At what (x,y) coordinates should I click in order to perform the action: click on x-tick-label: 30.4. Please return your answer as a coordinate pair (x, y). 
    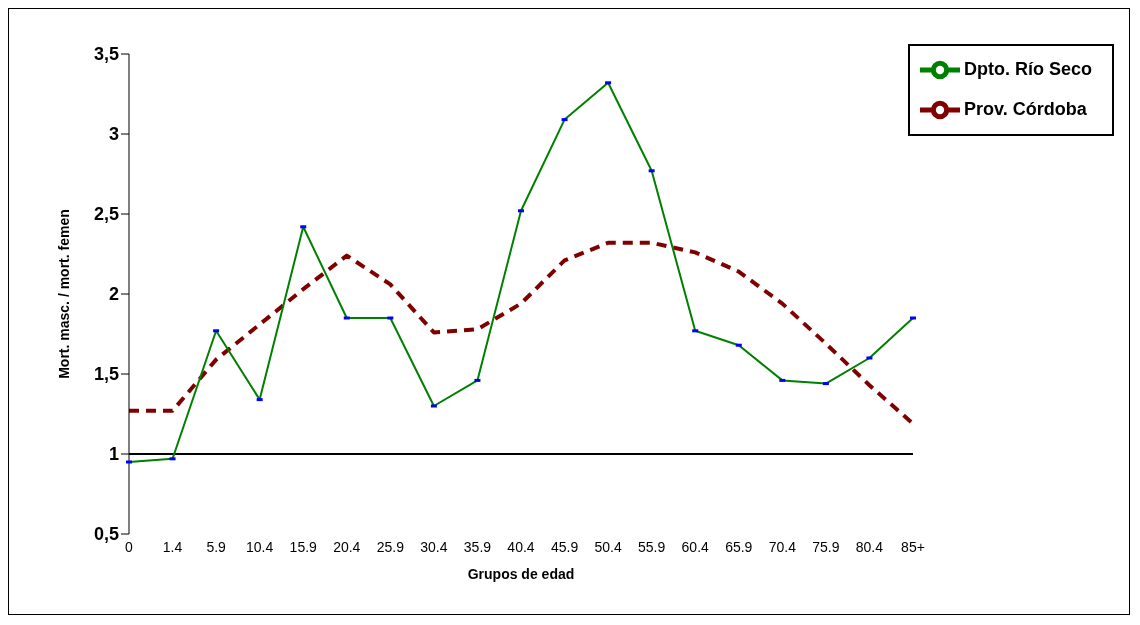
    Looking at the image, I should click on (434, 546).